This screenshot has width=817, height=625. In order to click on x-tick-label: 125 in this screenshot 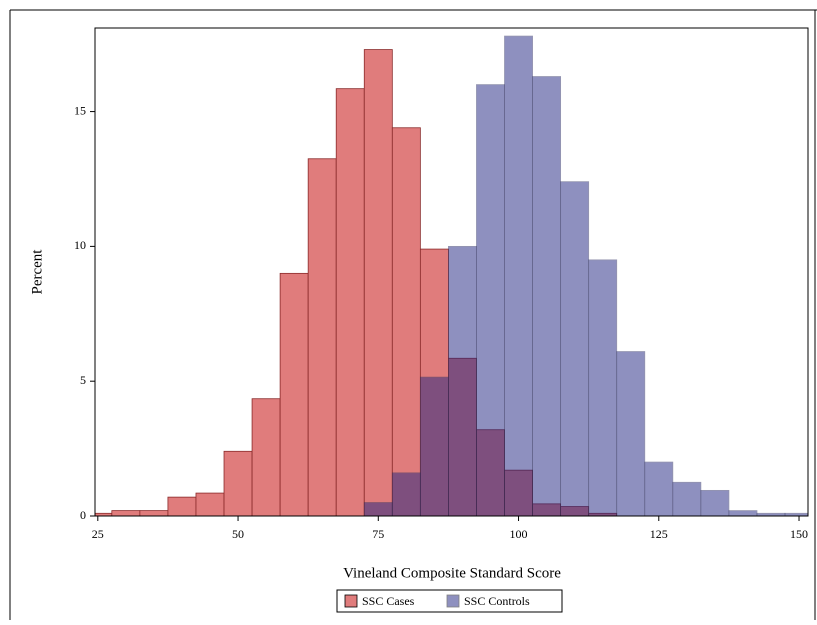, I will do `click(659, 534)`.